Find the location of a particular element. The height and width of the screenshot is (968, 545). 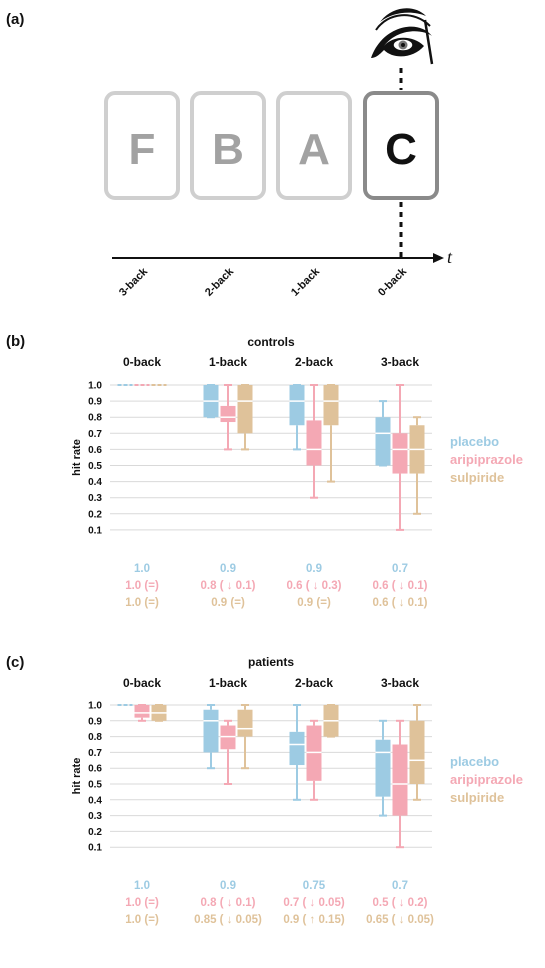

card-f-letter: F is located at coordinates (142, 149).